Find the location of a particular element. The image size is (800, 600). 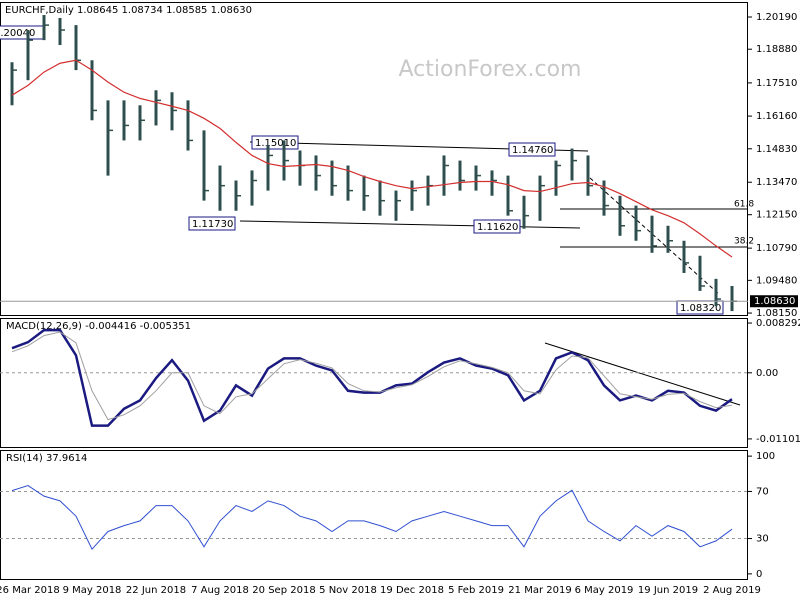

annotation: 1.15010 is located at coordinates (275, 143).